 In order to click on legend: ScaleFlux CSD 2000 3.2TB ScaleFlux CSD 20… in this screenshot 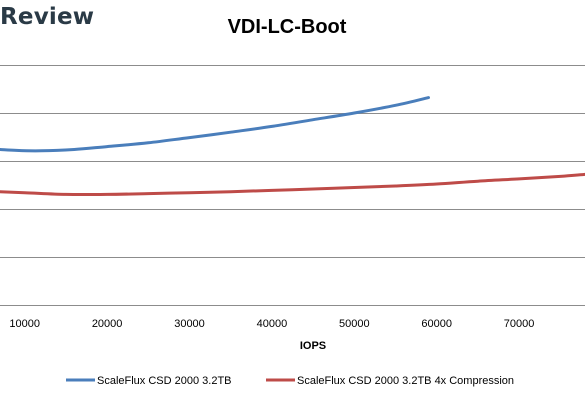, I will do `click(290, 381)`.